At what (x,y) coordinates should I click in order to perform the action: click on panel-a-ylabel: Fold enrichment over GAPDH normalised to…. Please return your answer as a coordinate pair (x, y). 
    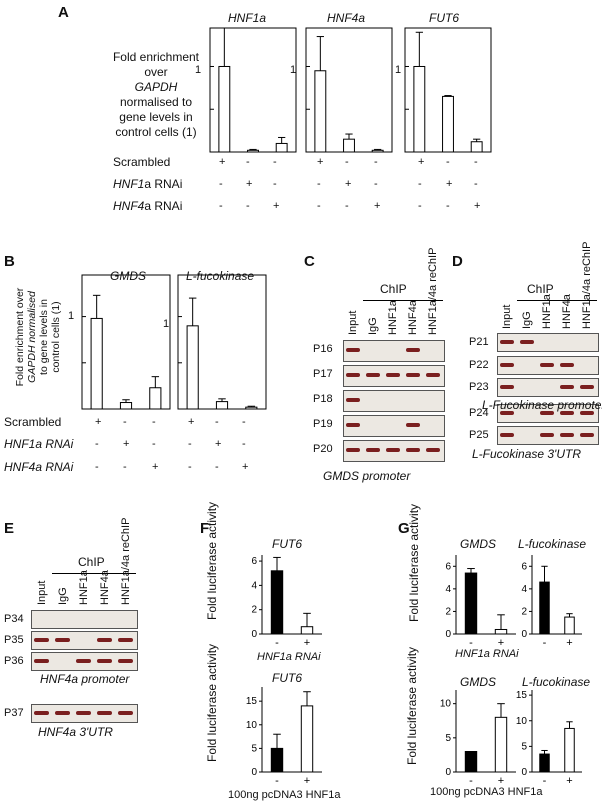
    Looking at the image, I should click on (156, 94).